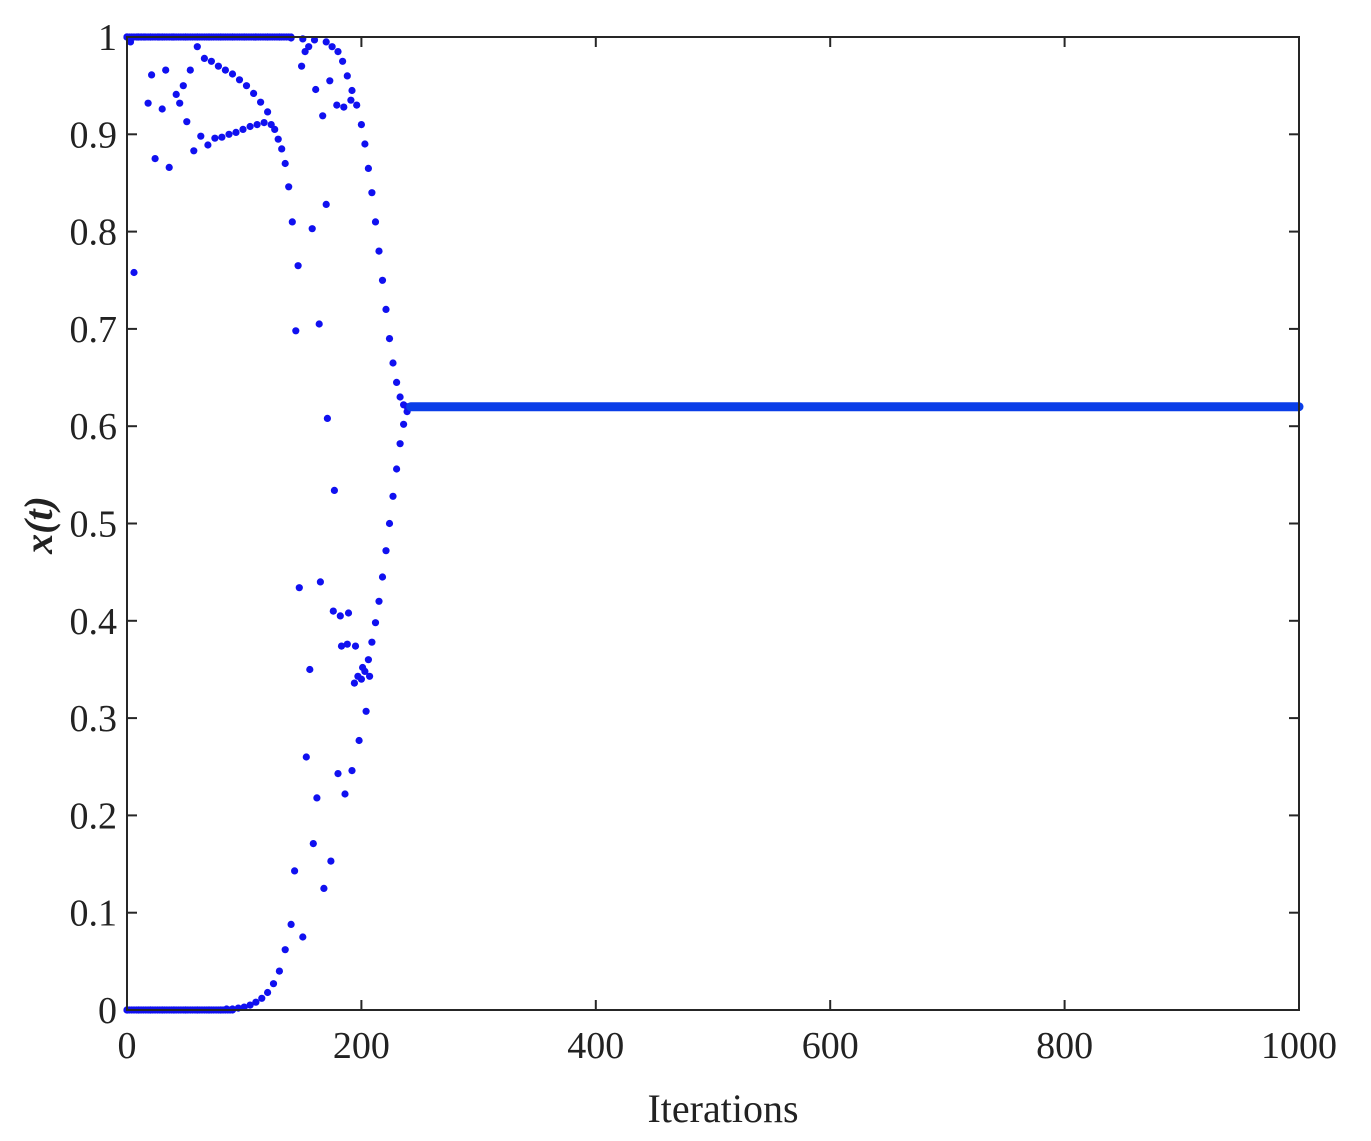  I want to click on x-axis-label: Iterations, so click(722, 1108).